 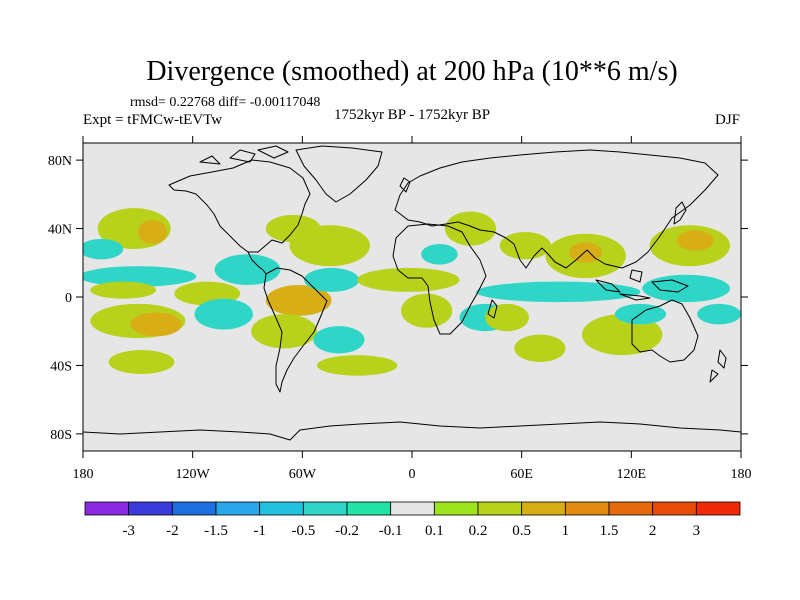 I want to click on colorbar-label: -2, so click(x=172, y=531).